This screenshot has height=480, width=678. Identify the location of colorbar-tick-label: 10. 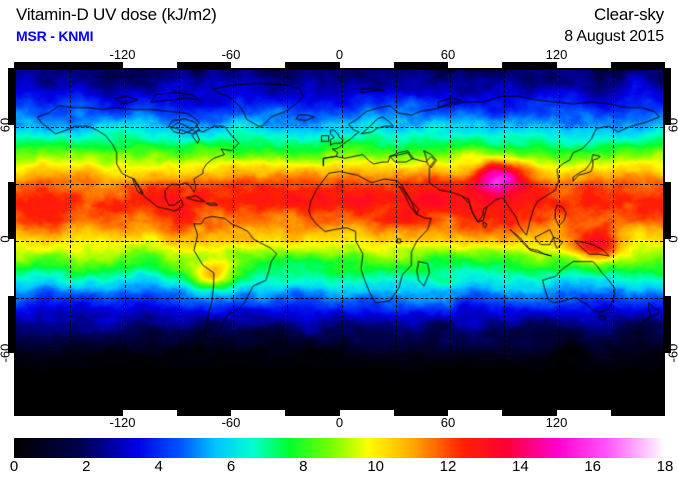
(375, 466).